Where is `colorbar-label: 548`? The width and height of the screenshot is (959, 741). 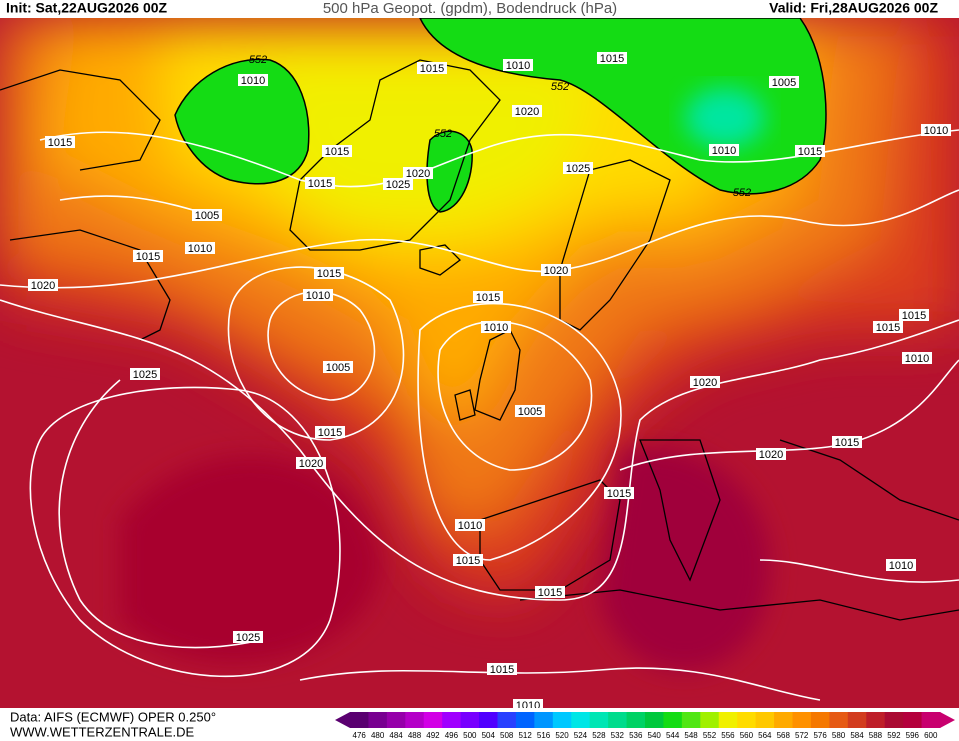 colorbar-label: 548 is located at coordinates (691, 735).